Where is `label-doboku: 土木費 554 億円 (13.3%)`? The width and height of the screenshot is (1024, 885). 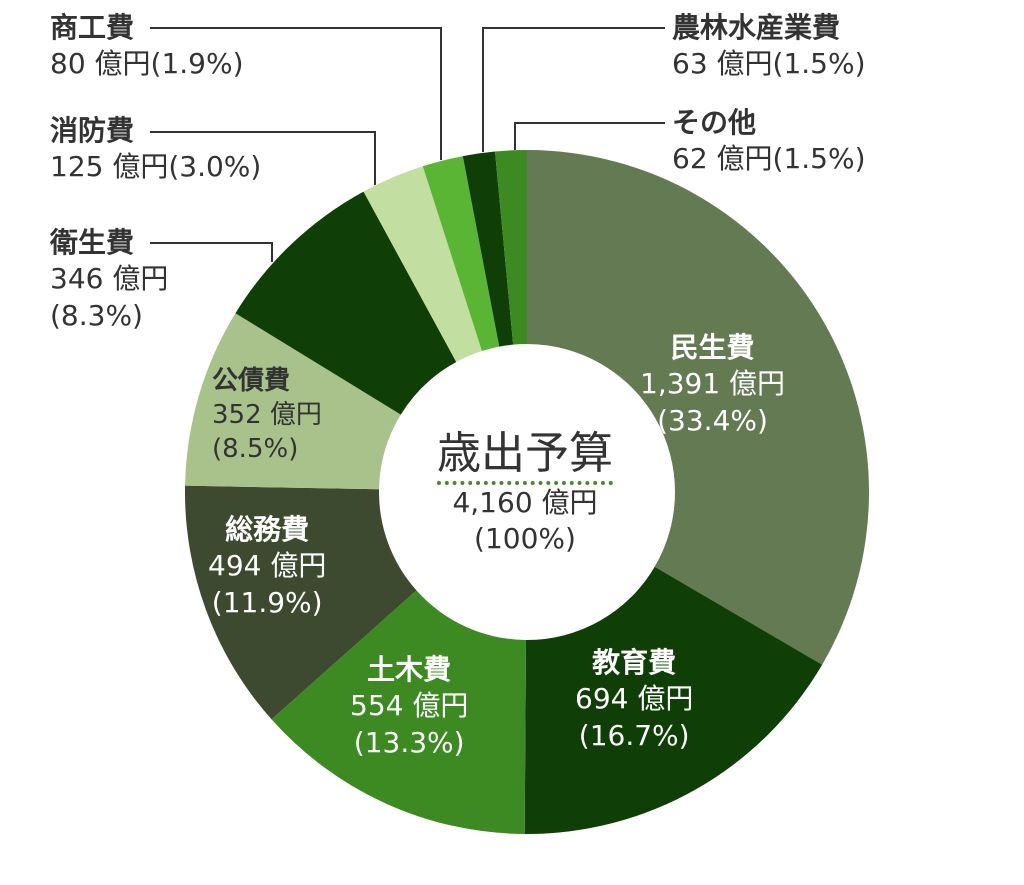 label-doboku: 土木費 554 億円 (13.3%) is located at coordinates (409, 706).